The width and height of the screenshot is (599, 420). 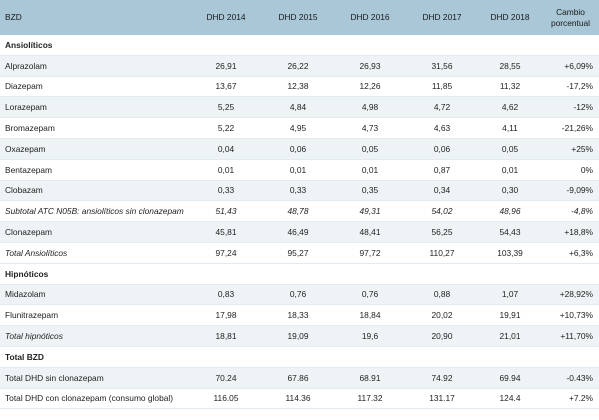 I want to click on dhd-value-cell: 97,24, so click(x=226, y=253).